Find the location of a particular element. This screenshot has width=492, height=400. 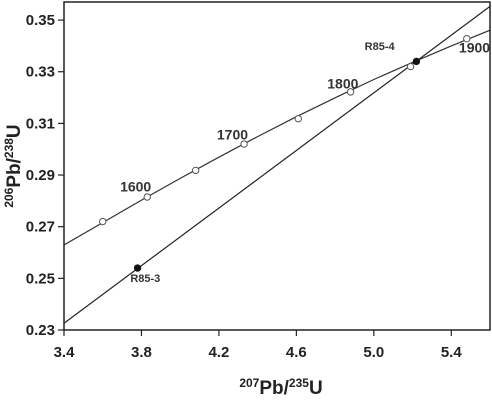

y-tick-label-2: 0.27 is located at coordinates (40, 227).